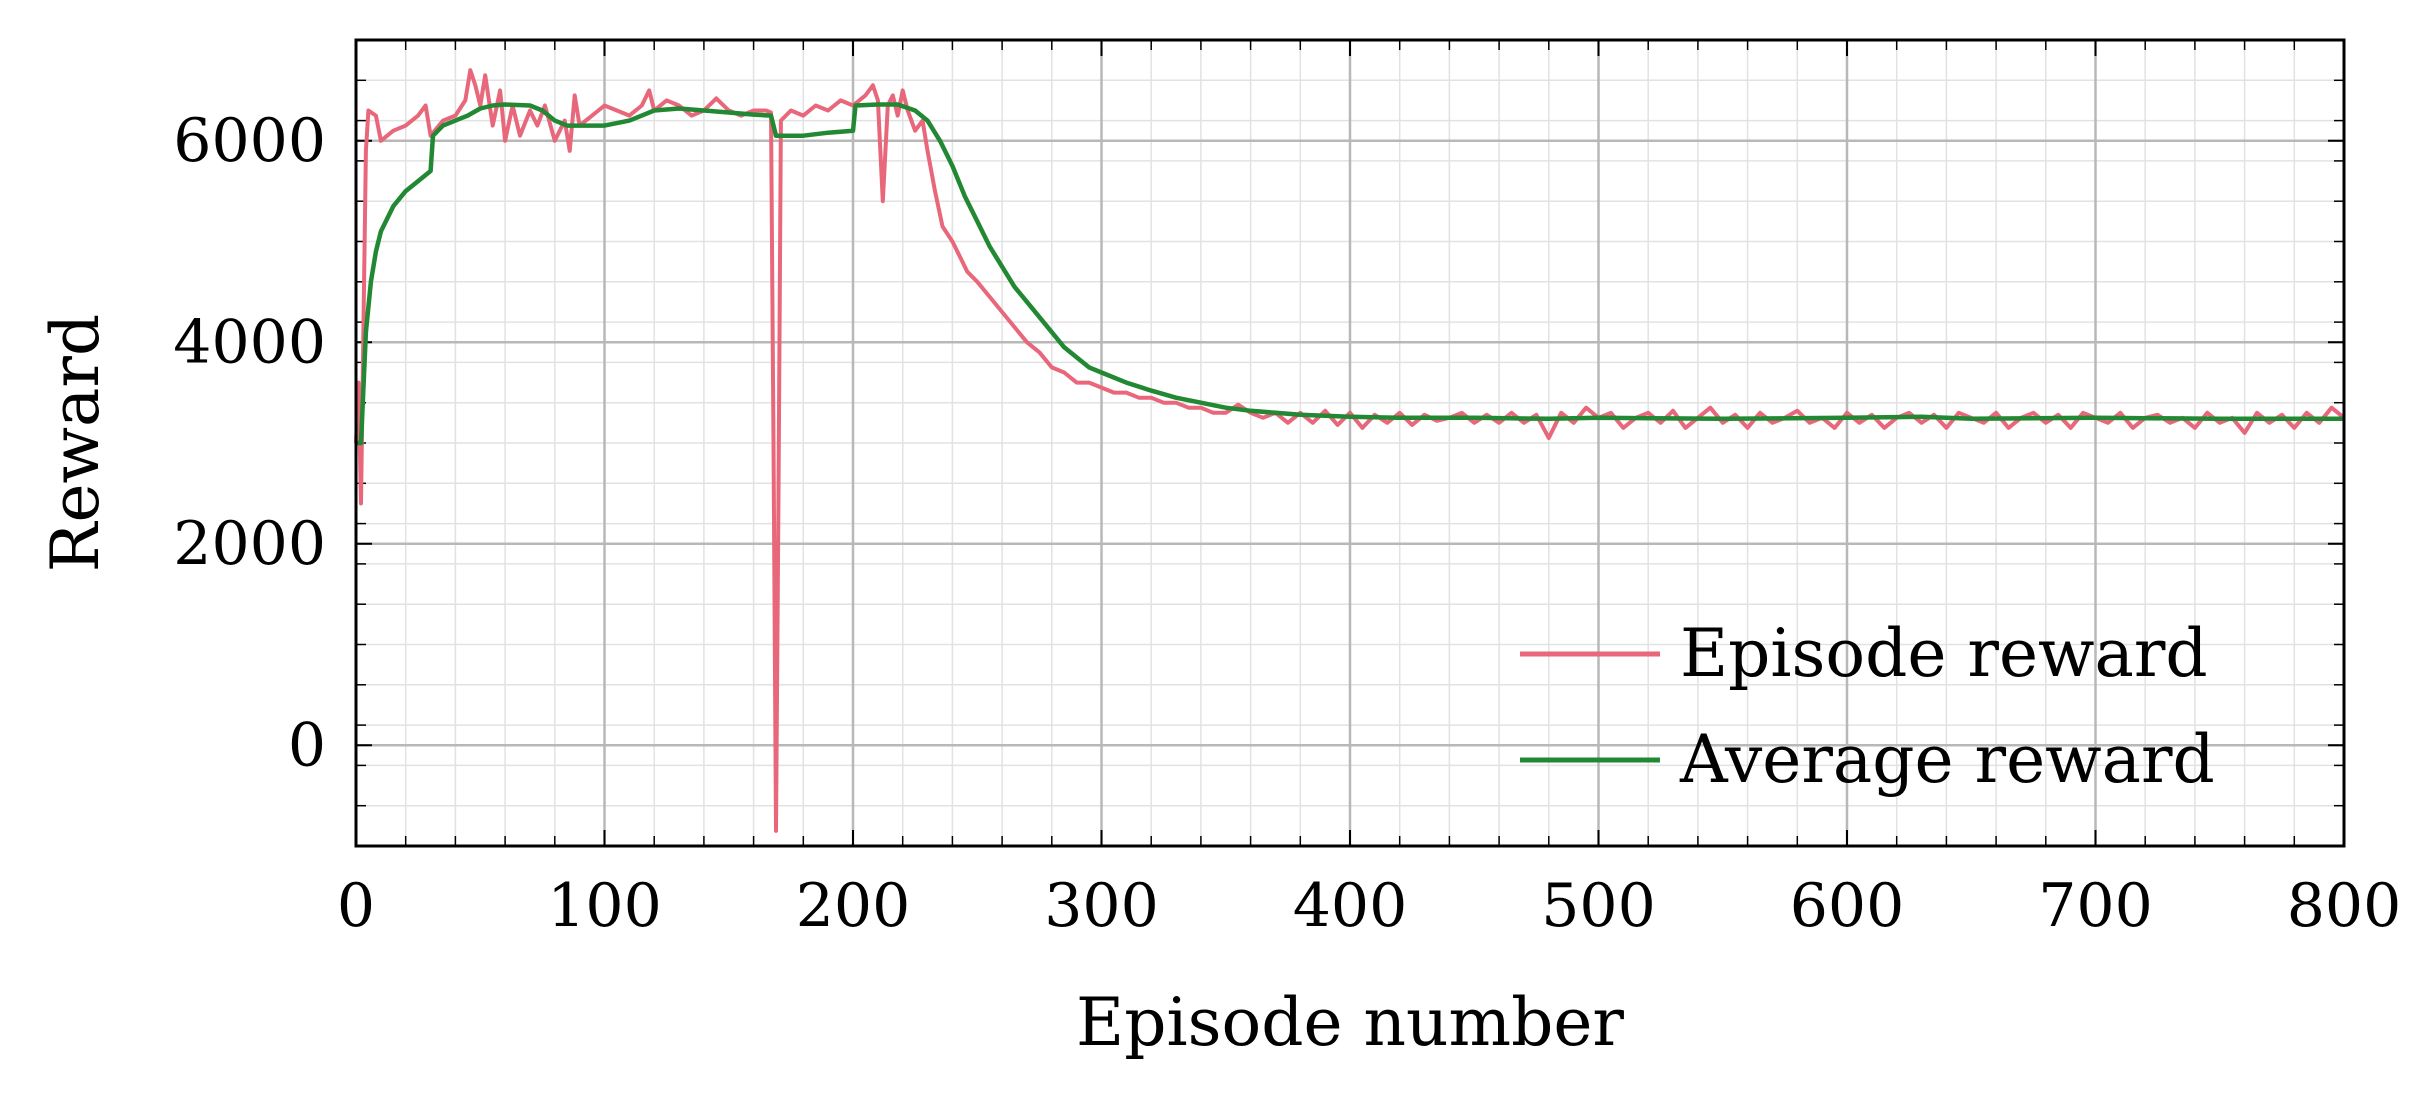  What do you see at coordinates (2095, 906) in the screenshot?
I see `x-tick-label: 700` at bounding box center [2095, 906].